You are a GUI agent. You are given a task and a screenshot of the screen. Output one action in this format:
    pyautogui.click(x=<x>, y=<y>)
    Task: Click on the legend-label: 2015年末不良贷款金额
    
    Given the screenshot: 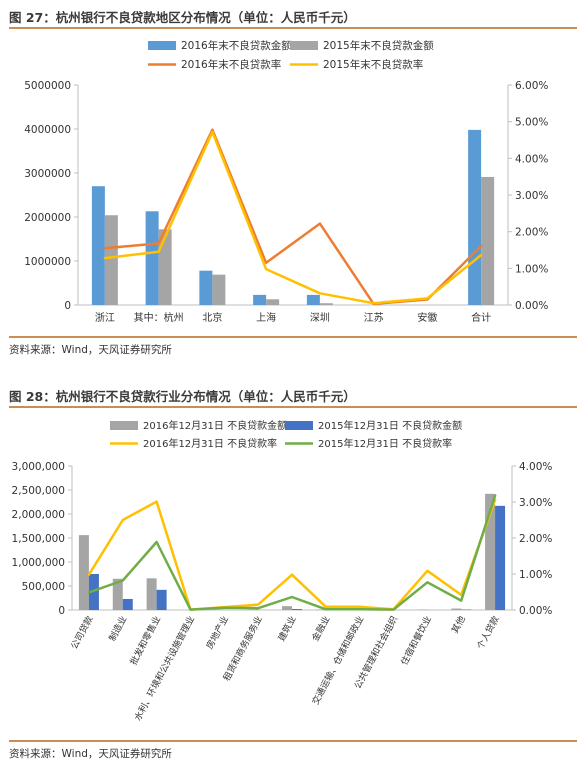 What is the action you would take?
    pyautogui.click(x=378, y=45)
    